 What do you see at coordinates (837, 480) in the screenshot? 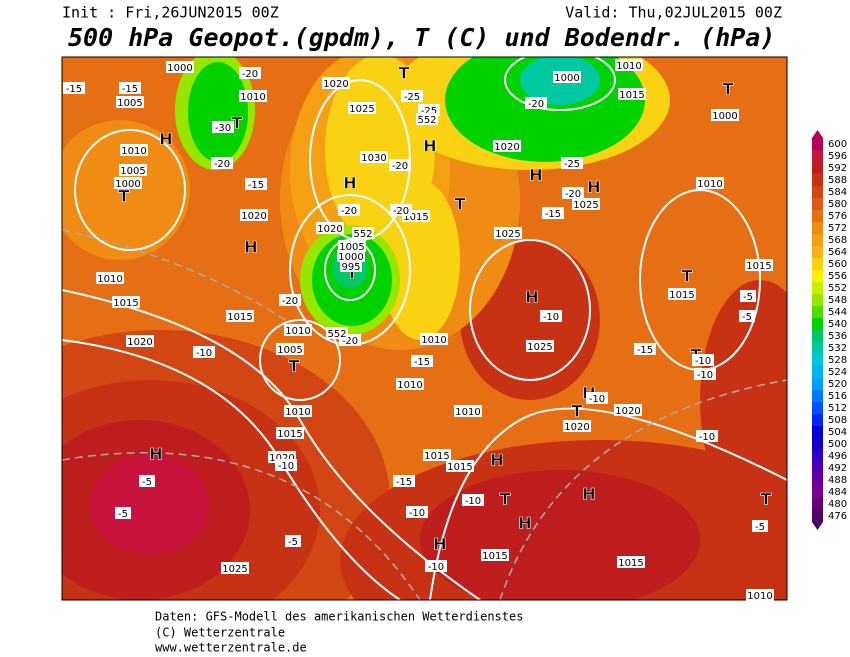
I see `colorbar-label: 488` at bounding box center [837, 480].